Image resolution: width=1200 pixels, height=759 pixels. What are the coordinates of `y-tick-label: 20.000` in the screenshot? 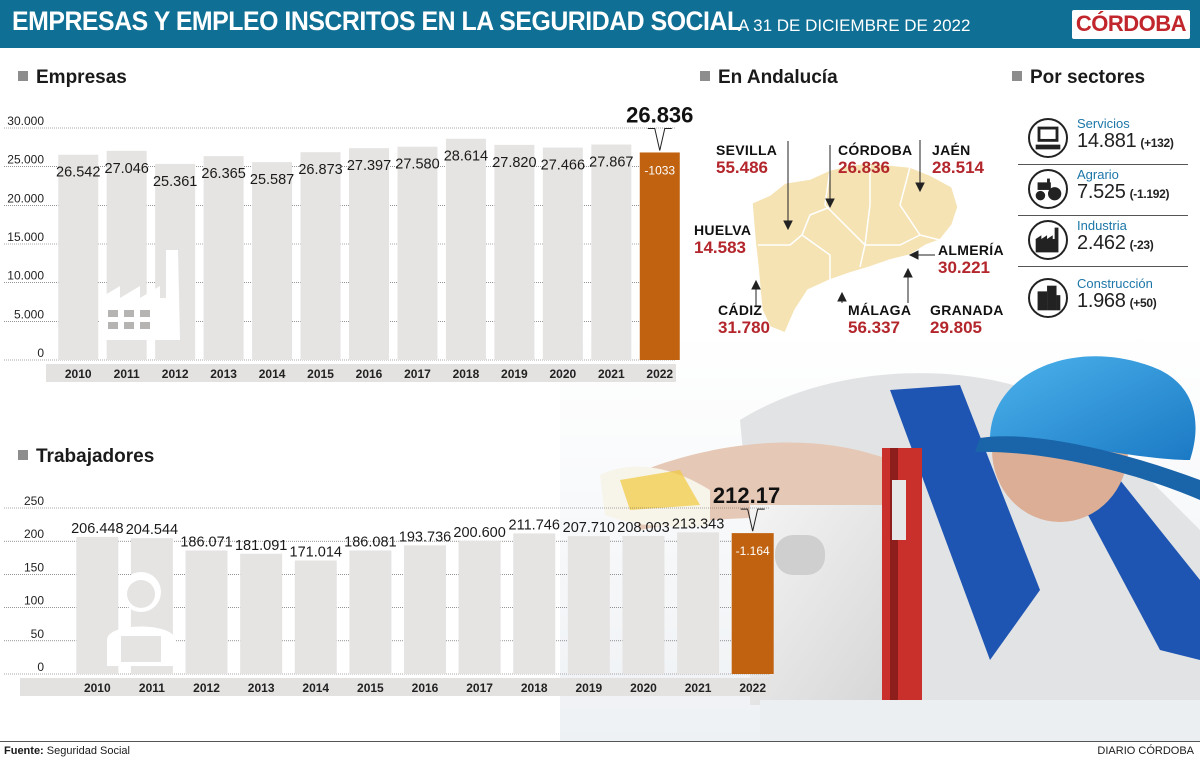 It's located at (25, 198).